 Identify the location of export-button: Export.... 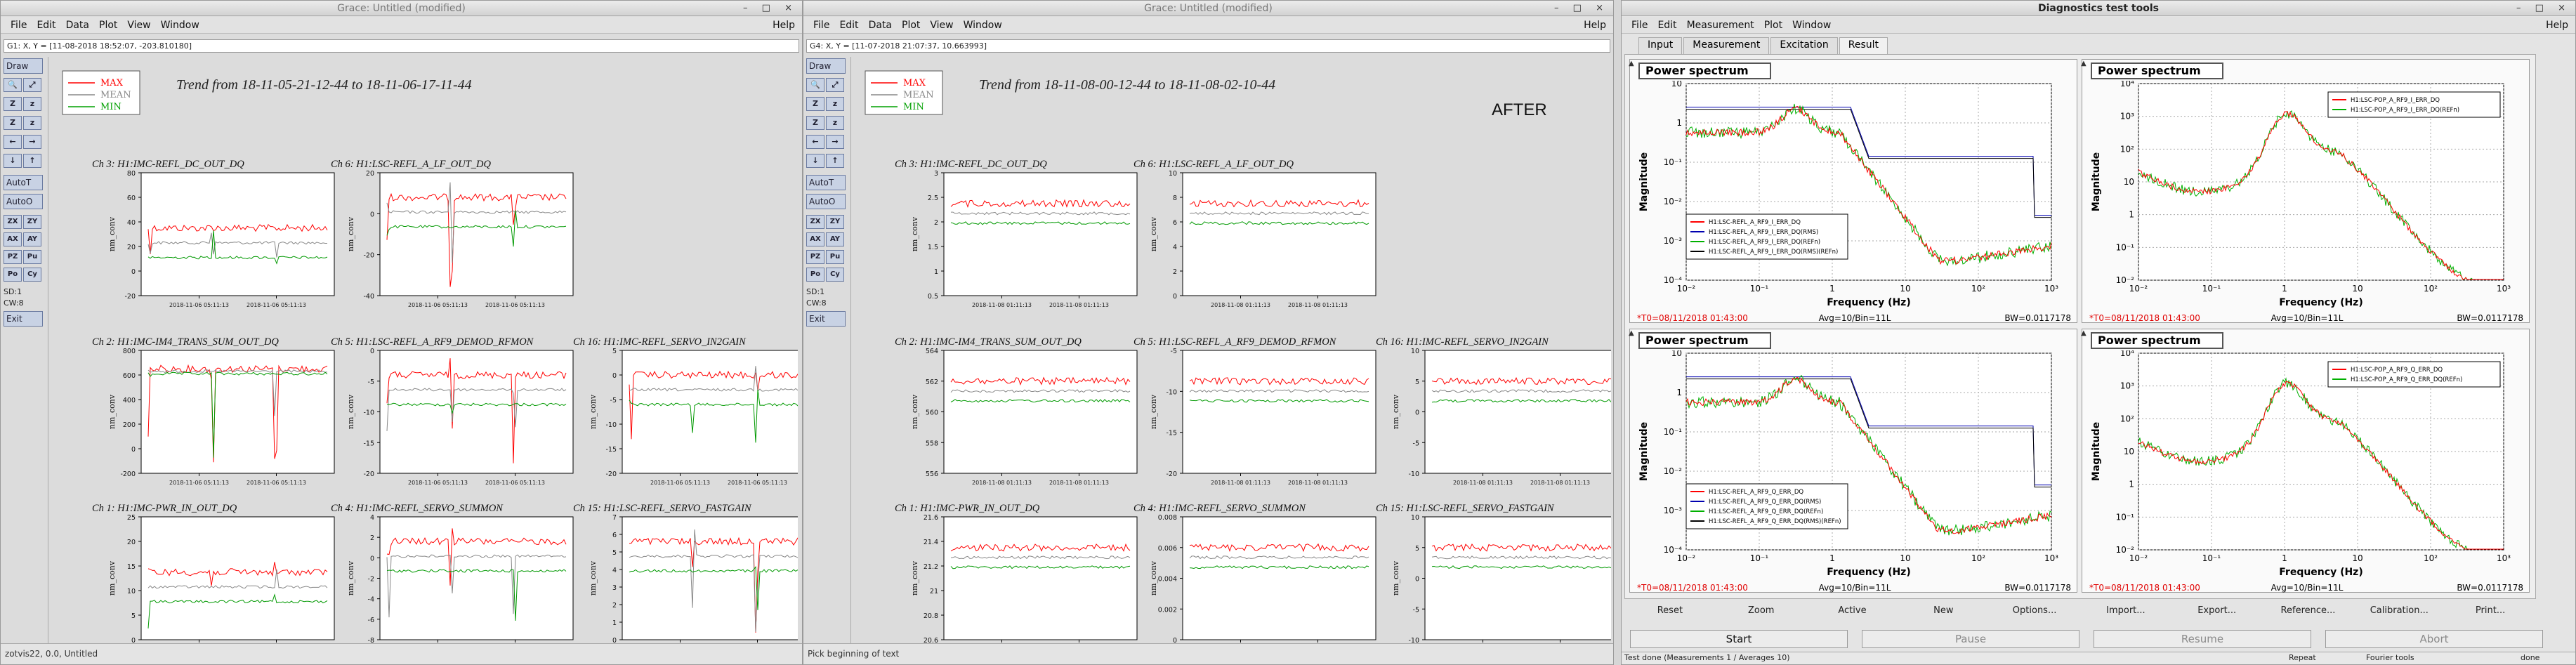
(2217, 610).